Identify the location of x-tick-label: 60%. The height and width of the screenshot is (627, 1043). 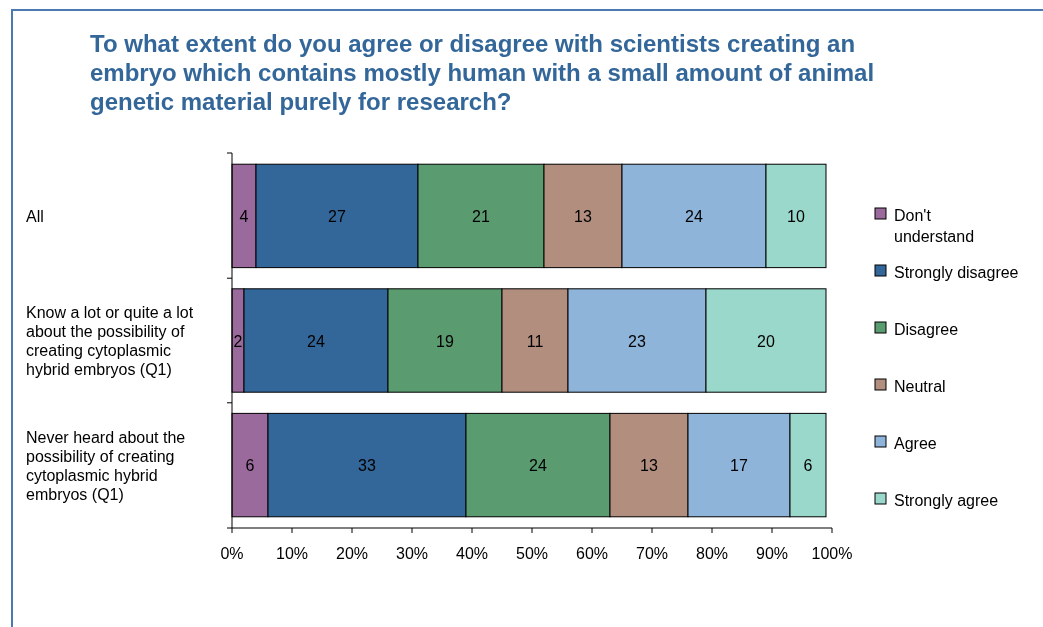
(592, 553).